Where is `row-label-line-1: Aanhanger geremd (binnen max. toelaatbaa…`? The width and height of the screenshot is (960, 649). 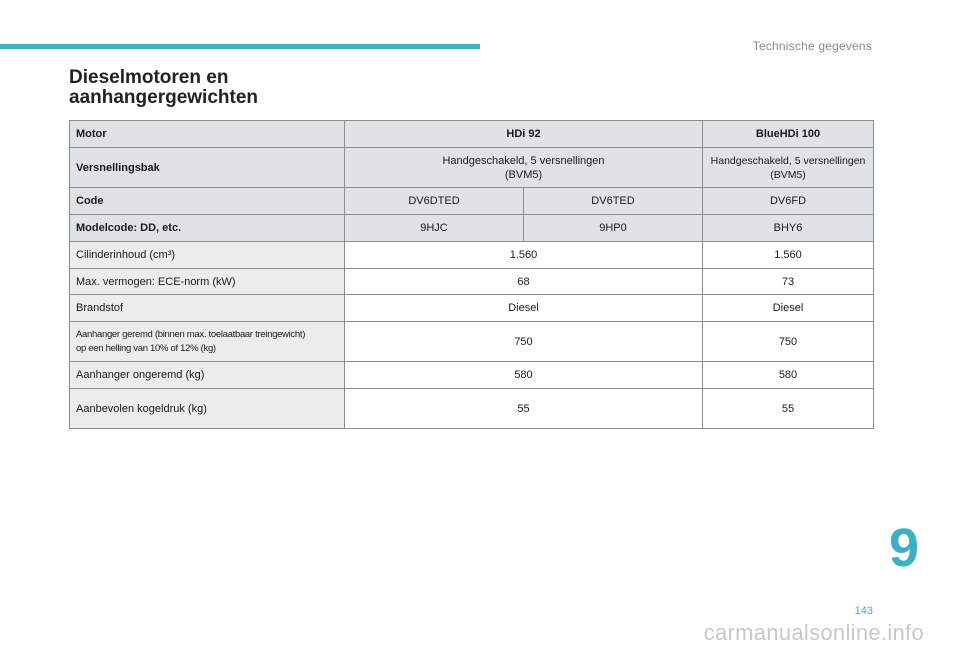
row-label-line-1: Aanhanger geremd (binnen max. toelaatbaa… is located at coordinates (191, 334).